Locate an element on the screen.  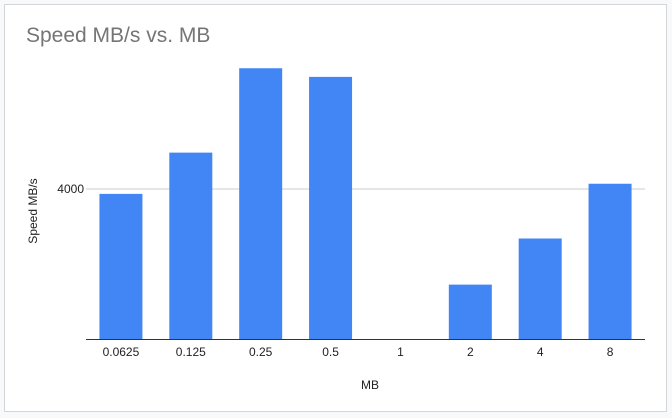
x-tick-label: 8 is located at coordinates (610, 352).